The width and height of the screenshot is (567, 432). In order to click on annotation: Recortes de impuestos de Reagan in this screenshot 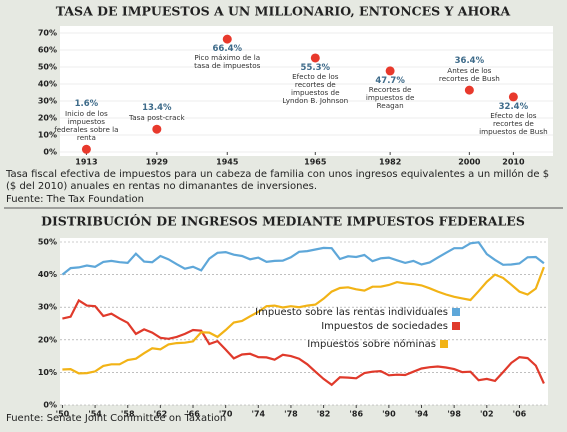, I will do `click(390, 97)`.